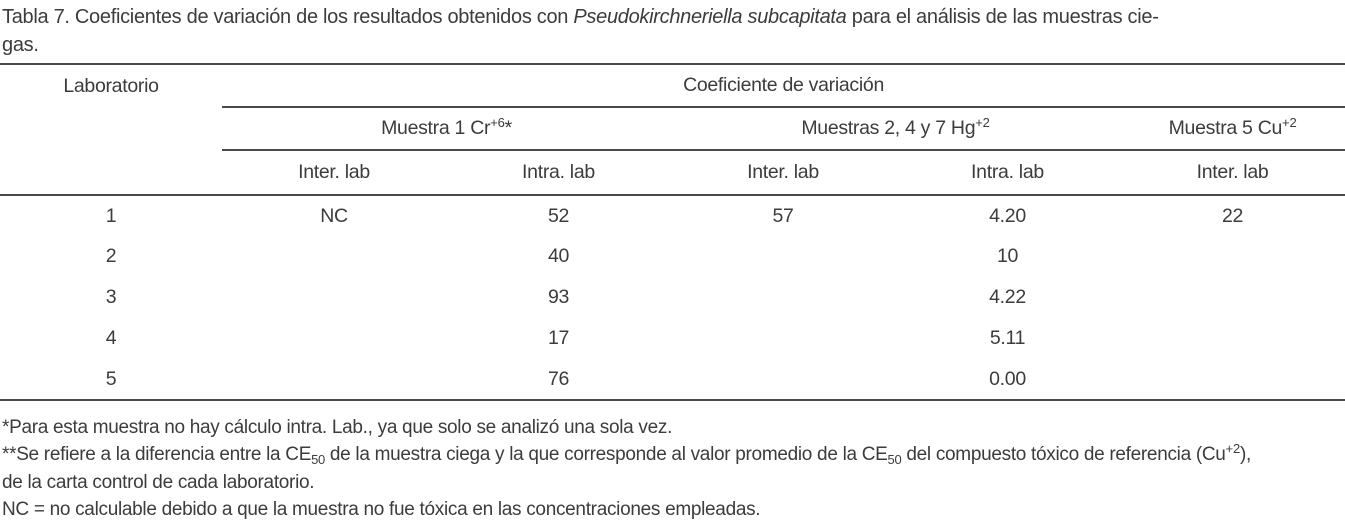  What do you see at coordinates (436, 128) in the screenshot?
I see `group-cr-label: Muestra 1 Cr` at bounding box center [436, 128].